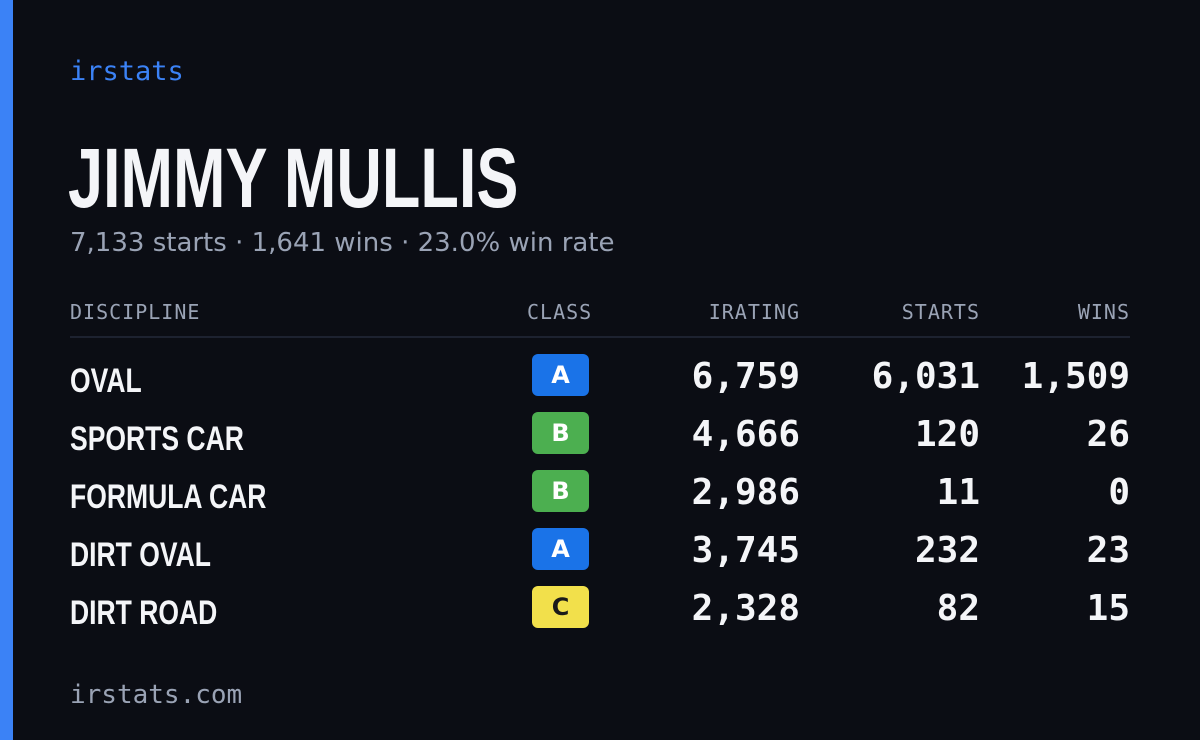  I want to click on wins-value: 23, so click(1108, 550).